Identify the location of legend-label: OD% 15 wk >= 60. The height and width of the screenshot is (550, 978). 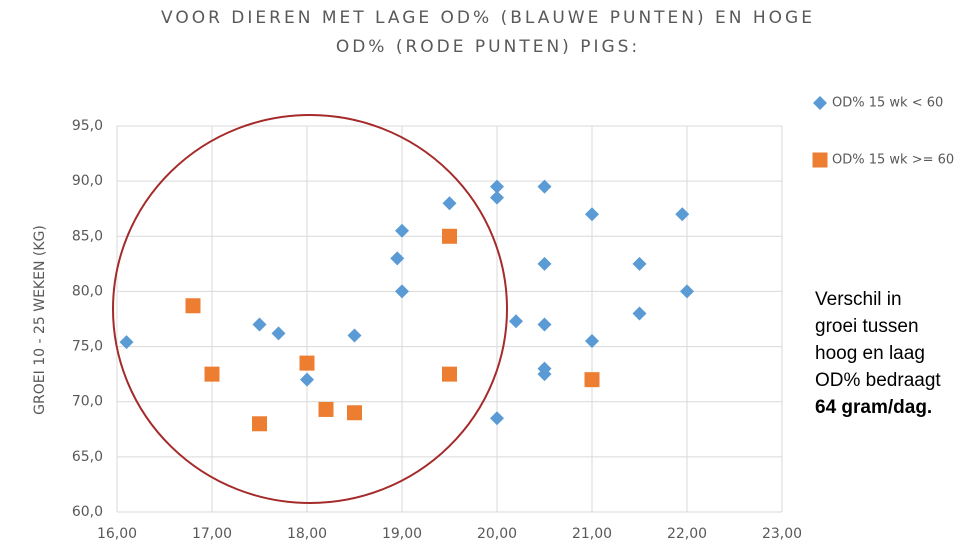
(893, 160).